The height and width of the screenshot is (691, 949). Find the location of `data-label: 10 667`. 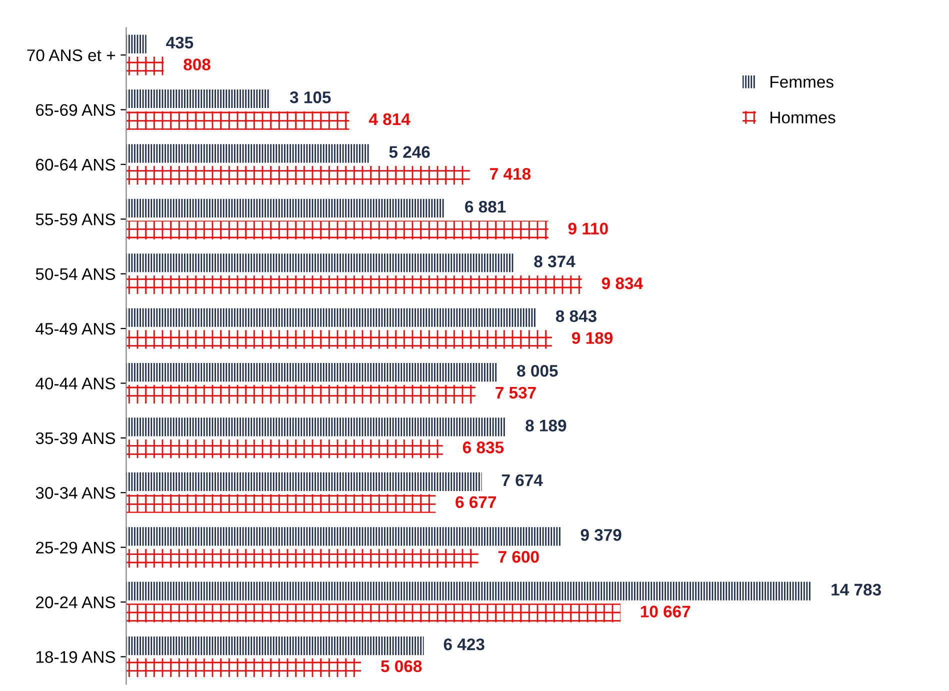

data-label: 10 667 is located at coordinates (665, 612).